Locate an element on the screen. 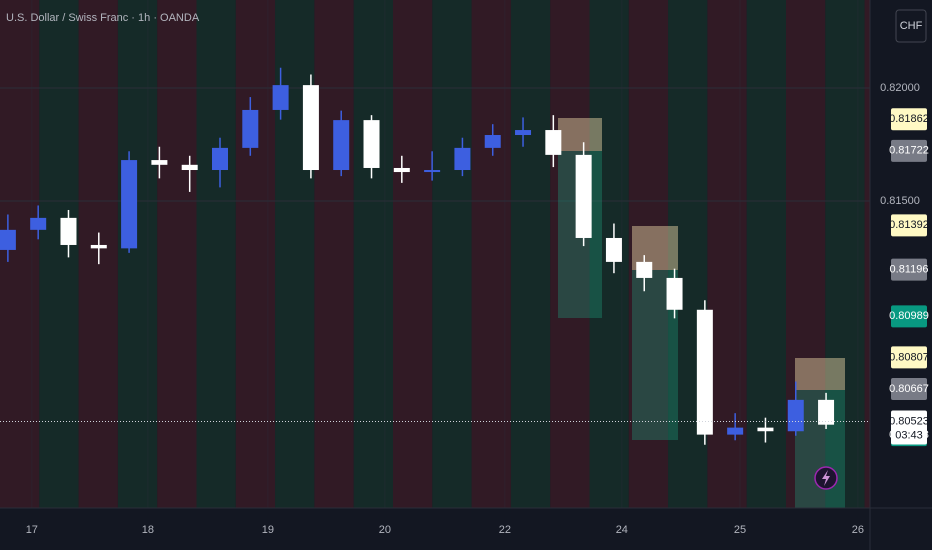 This screenshot has width=932, height=550. price-label: 0.81196 is located at coordinates (909, 269).